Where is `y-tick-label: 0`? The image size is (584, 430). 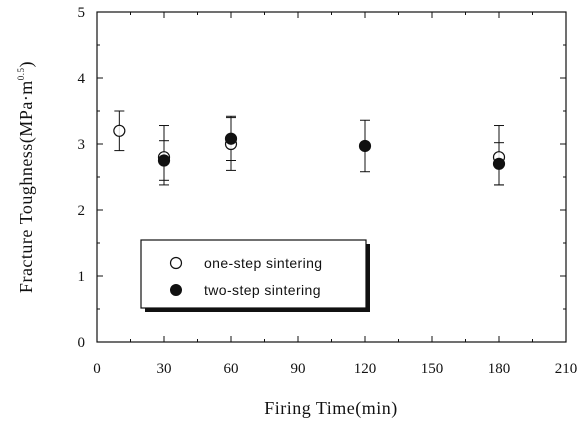 y-tick-label: 0 is located at coordinates (82, 343).